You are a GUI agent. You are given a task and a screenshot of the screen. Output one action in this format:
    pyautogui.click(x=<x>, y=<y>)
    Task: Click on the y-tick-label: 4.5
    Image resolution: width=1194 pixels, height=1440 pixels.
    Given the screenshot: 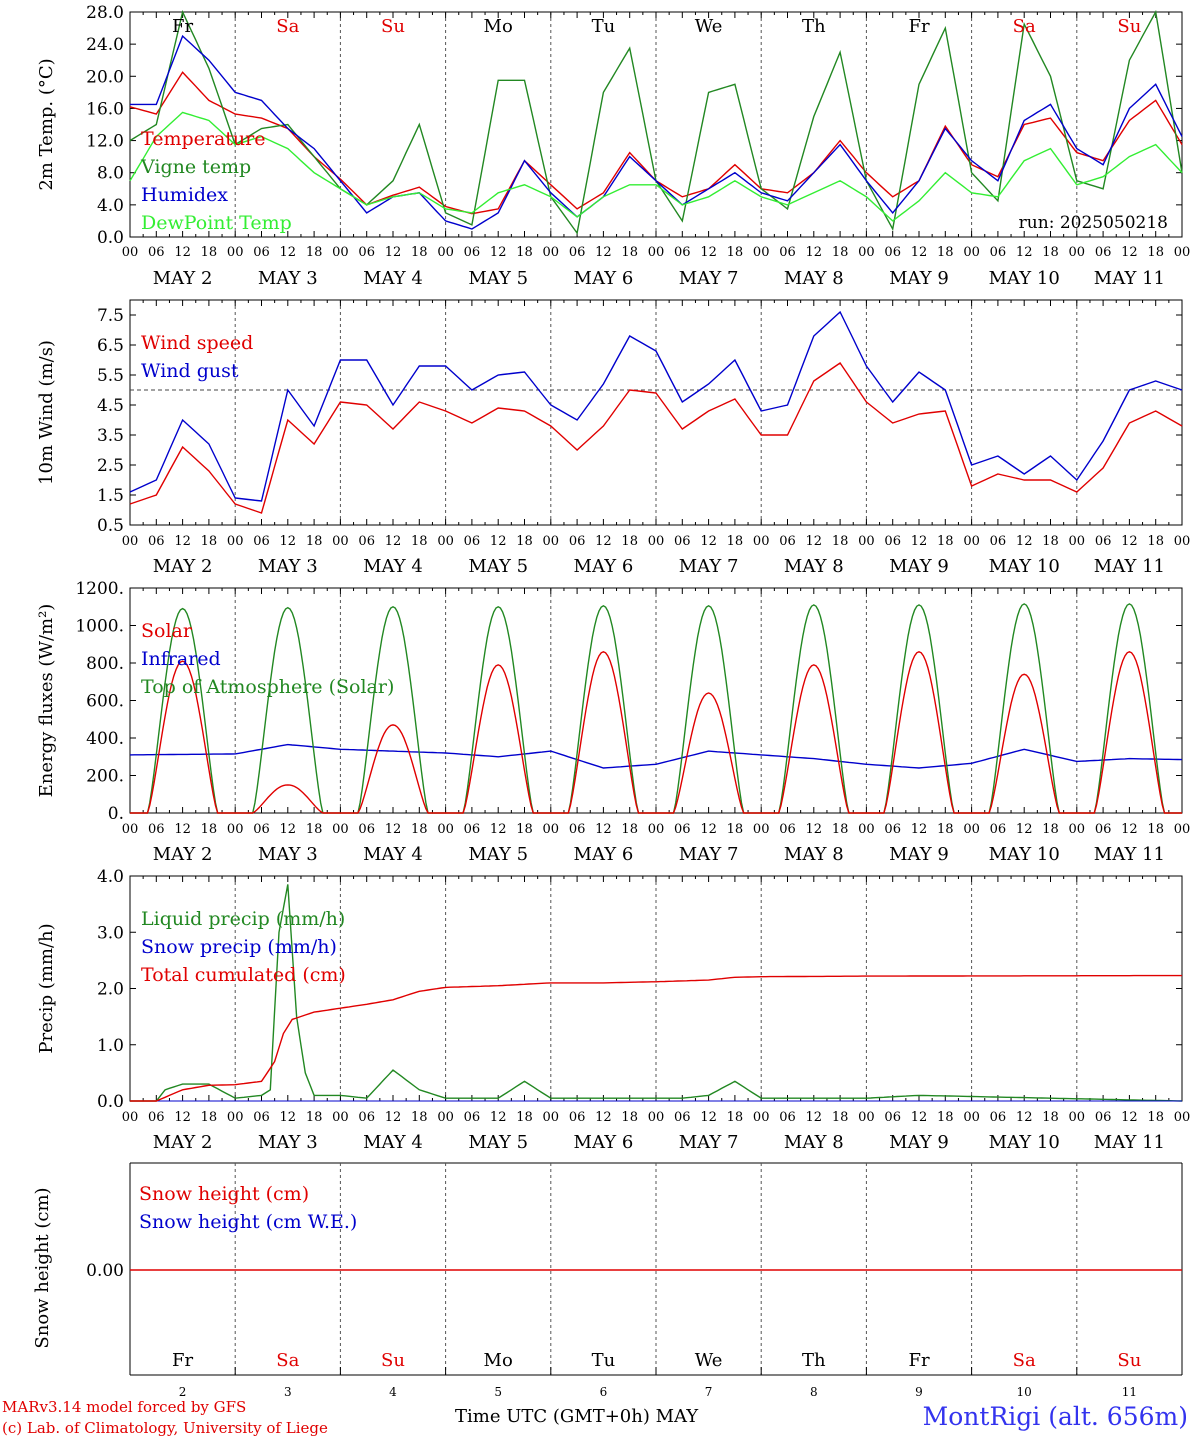 What is the action you would take?
    pyautogui.click(x=110, y=406)
    